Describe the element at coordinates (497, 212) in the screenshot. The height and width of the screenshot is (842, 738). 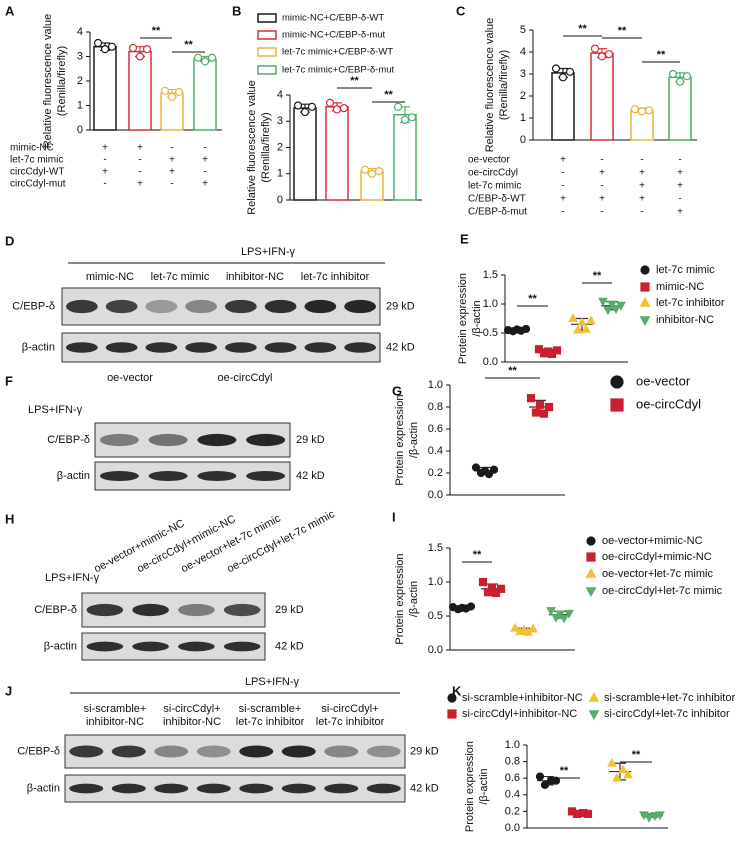
I see `condition-label: C/EBP-δ-mut` at that location.